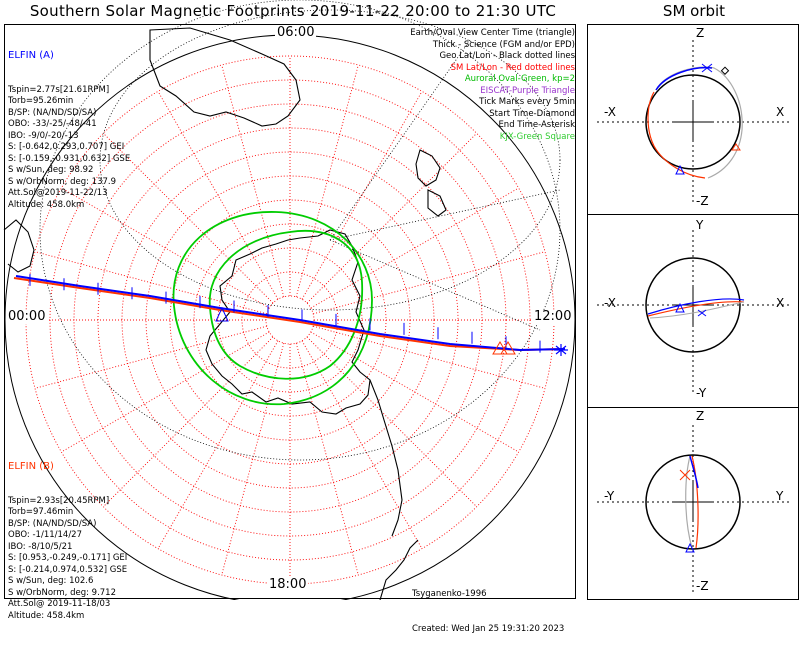  I want to click on probe-a-name: ELFIN (A), so click(31, 55).